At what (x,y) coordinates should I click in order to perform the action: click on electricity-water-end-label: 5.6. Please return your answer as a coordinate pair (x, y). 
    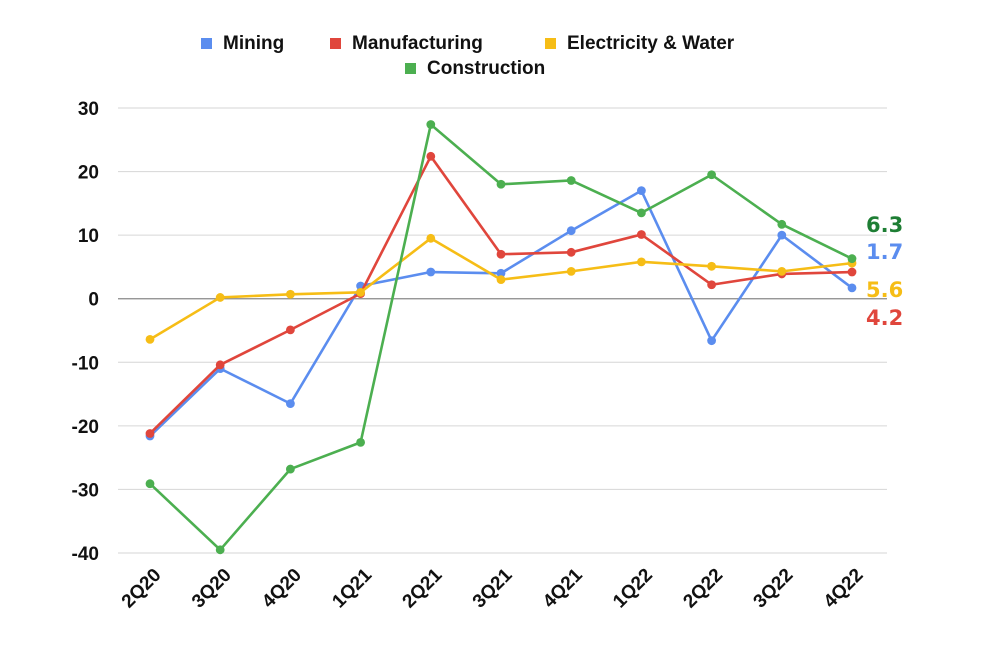
    Looking at the image, I should click on (884, 290).